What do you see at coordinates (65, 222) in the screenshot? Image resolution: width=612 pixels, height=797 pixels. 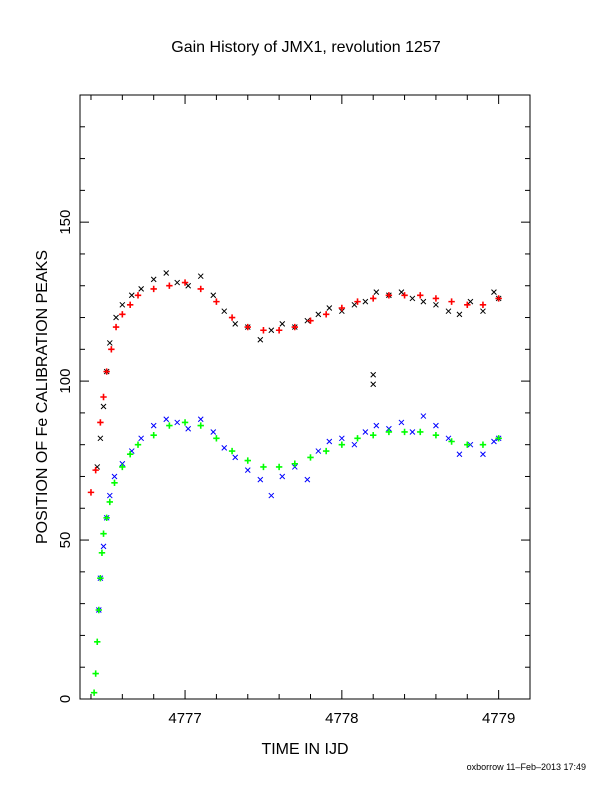 I see `y-tick-label: 150` at bounding box center [65, 222].